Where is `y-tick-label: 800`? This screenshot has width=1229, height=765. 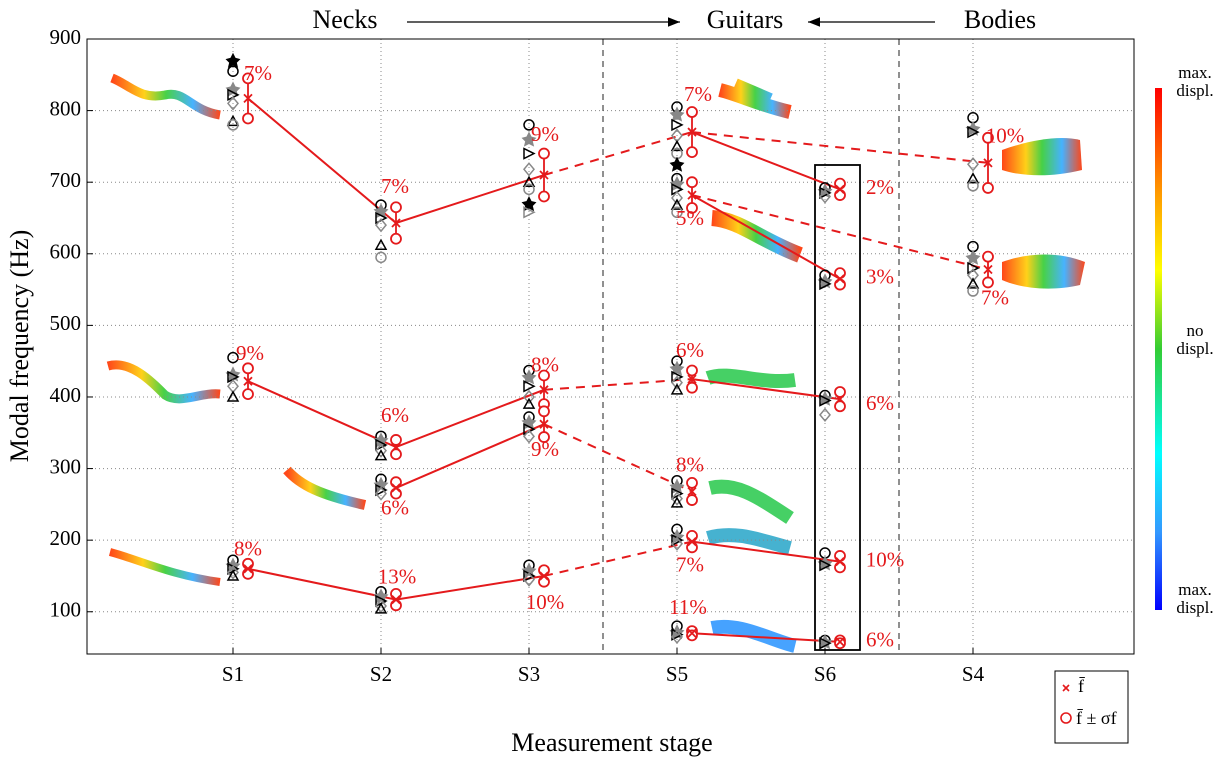 y-tick-label: 800 is located at coordinates (66, 108).